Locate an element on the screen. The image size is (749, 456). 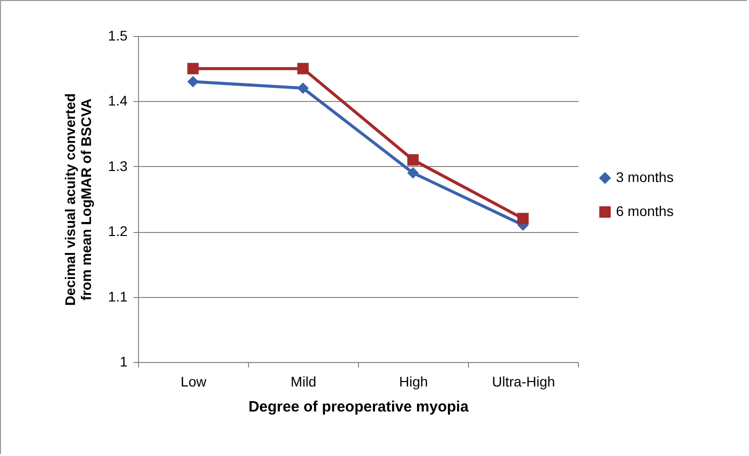
x-tick-label: Low is located at coordinates (194, 382).